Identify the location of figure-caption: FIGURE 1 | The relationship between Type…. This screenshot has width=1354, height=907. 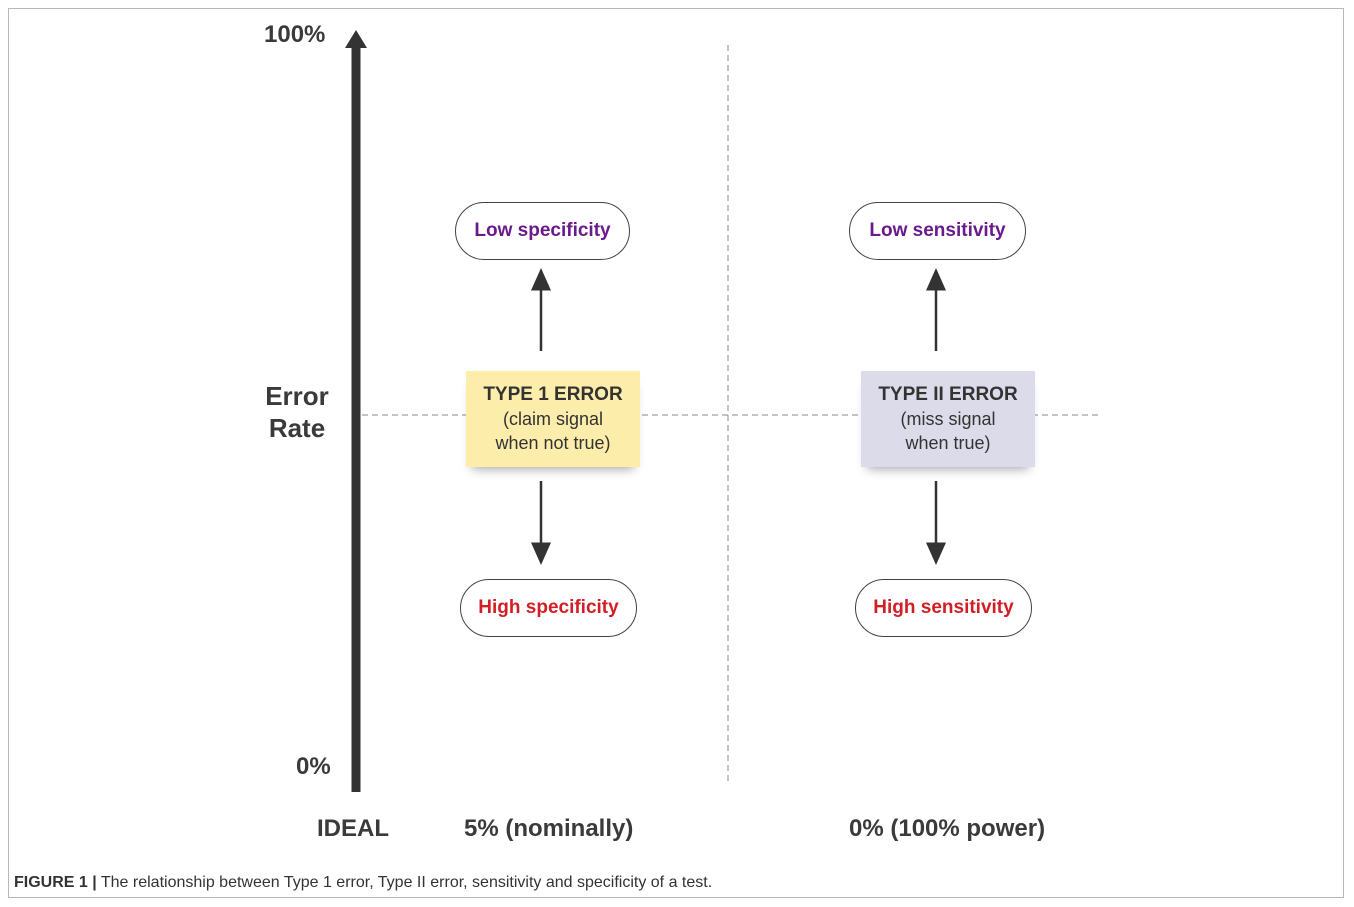
(363, 883).